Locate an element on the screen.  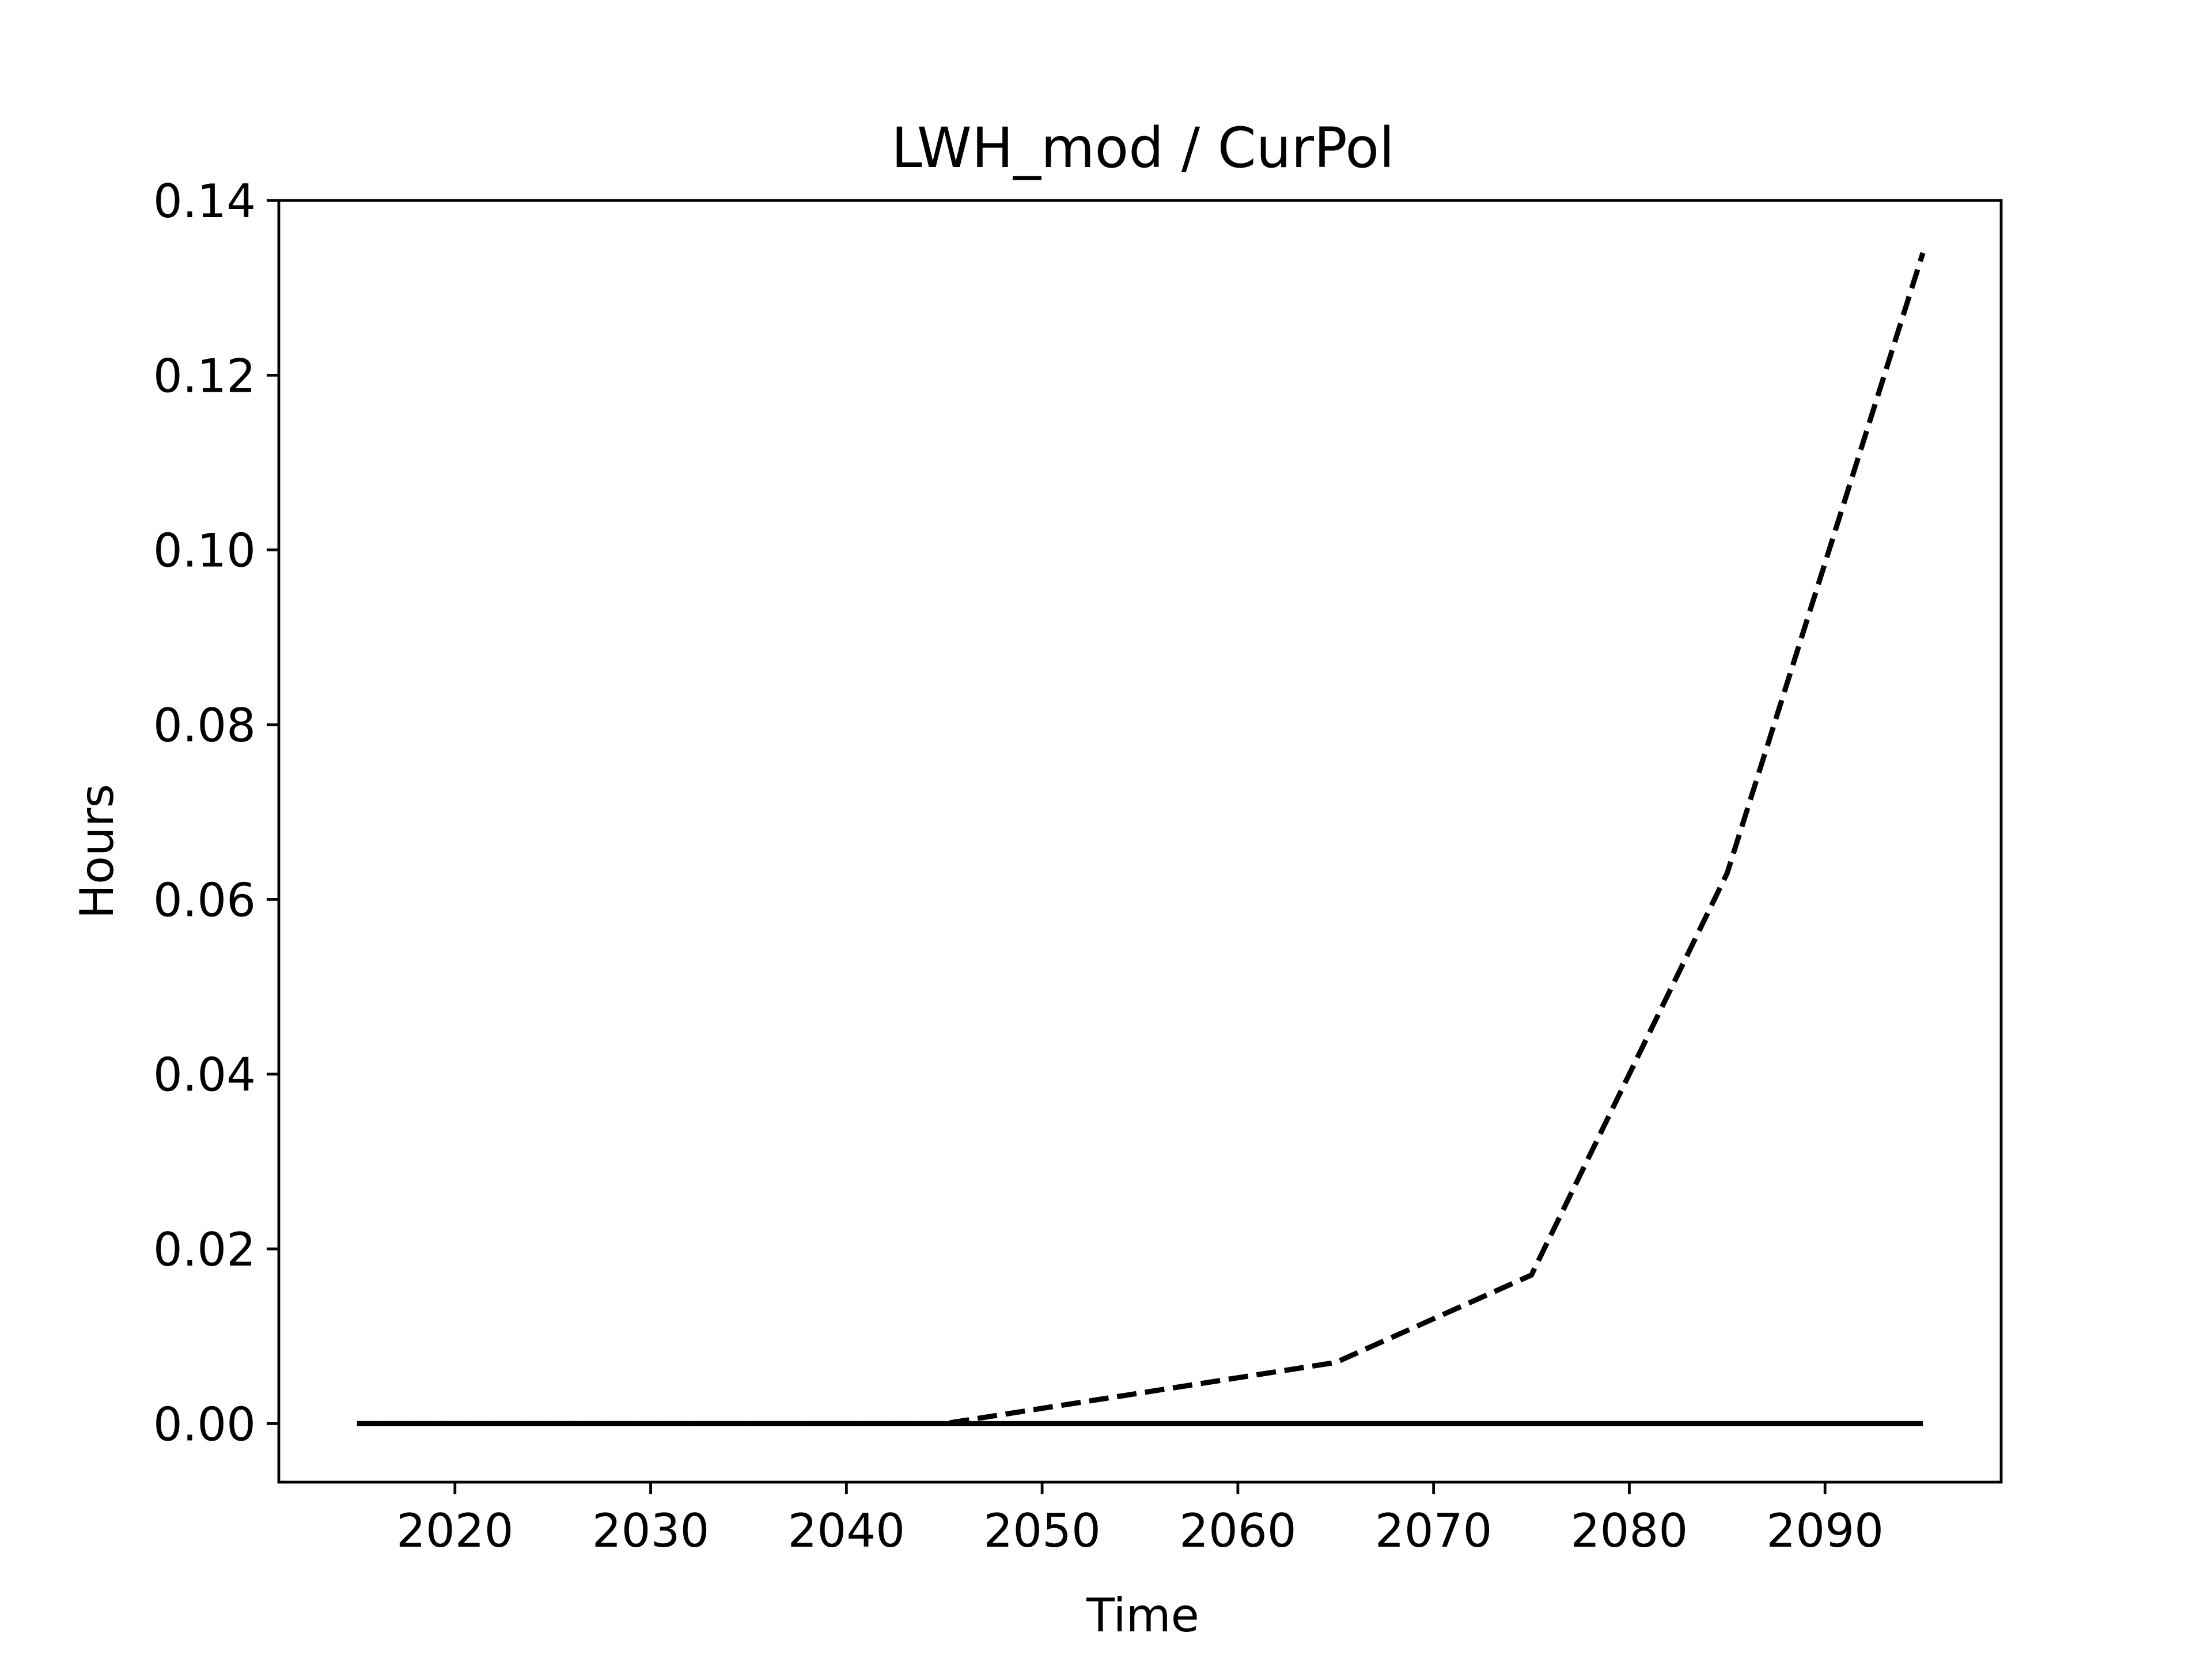
y-axis-ticks: 0.00 0.02 0.04 0.06 0.08 0.10 0.12 0.14 is located at coordinates (216, 813).